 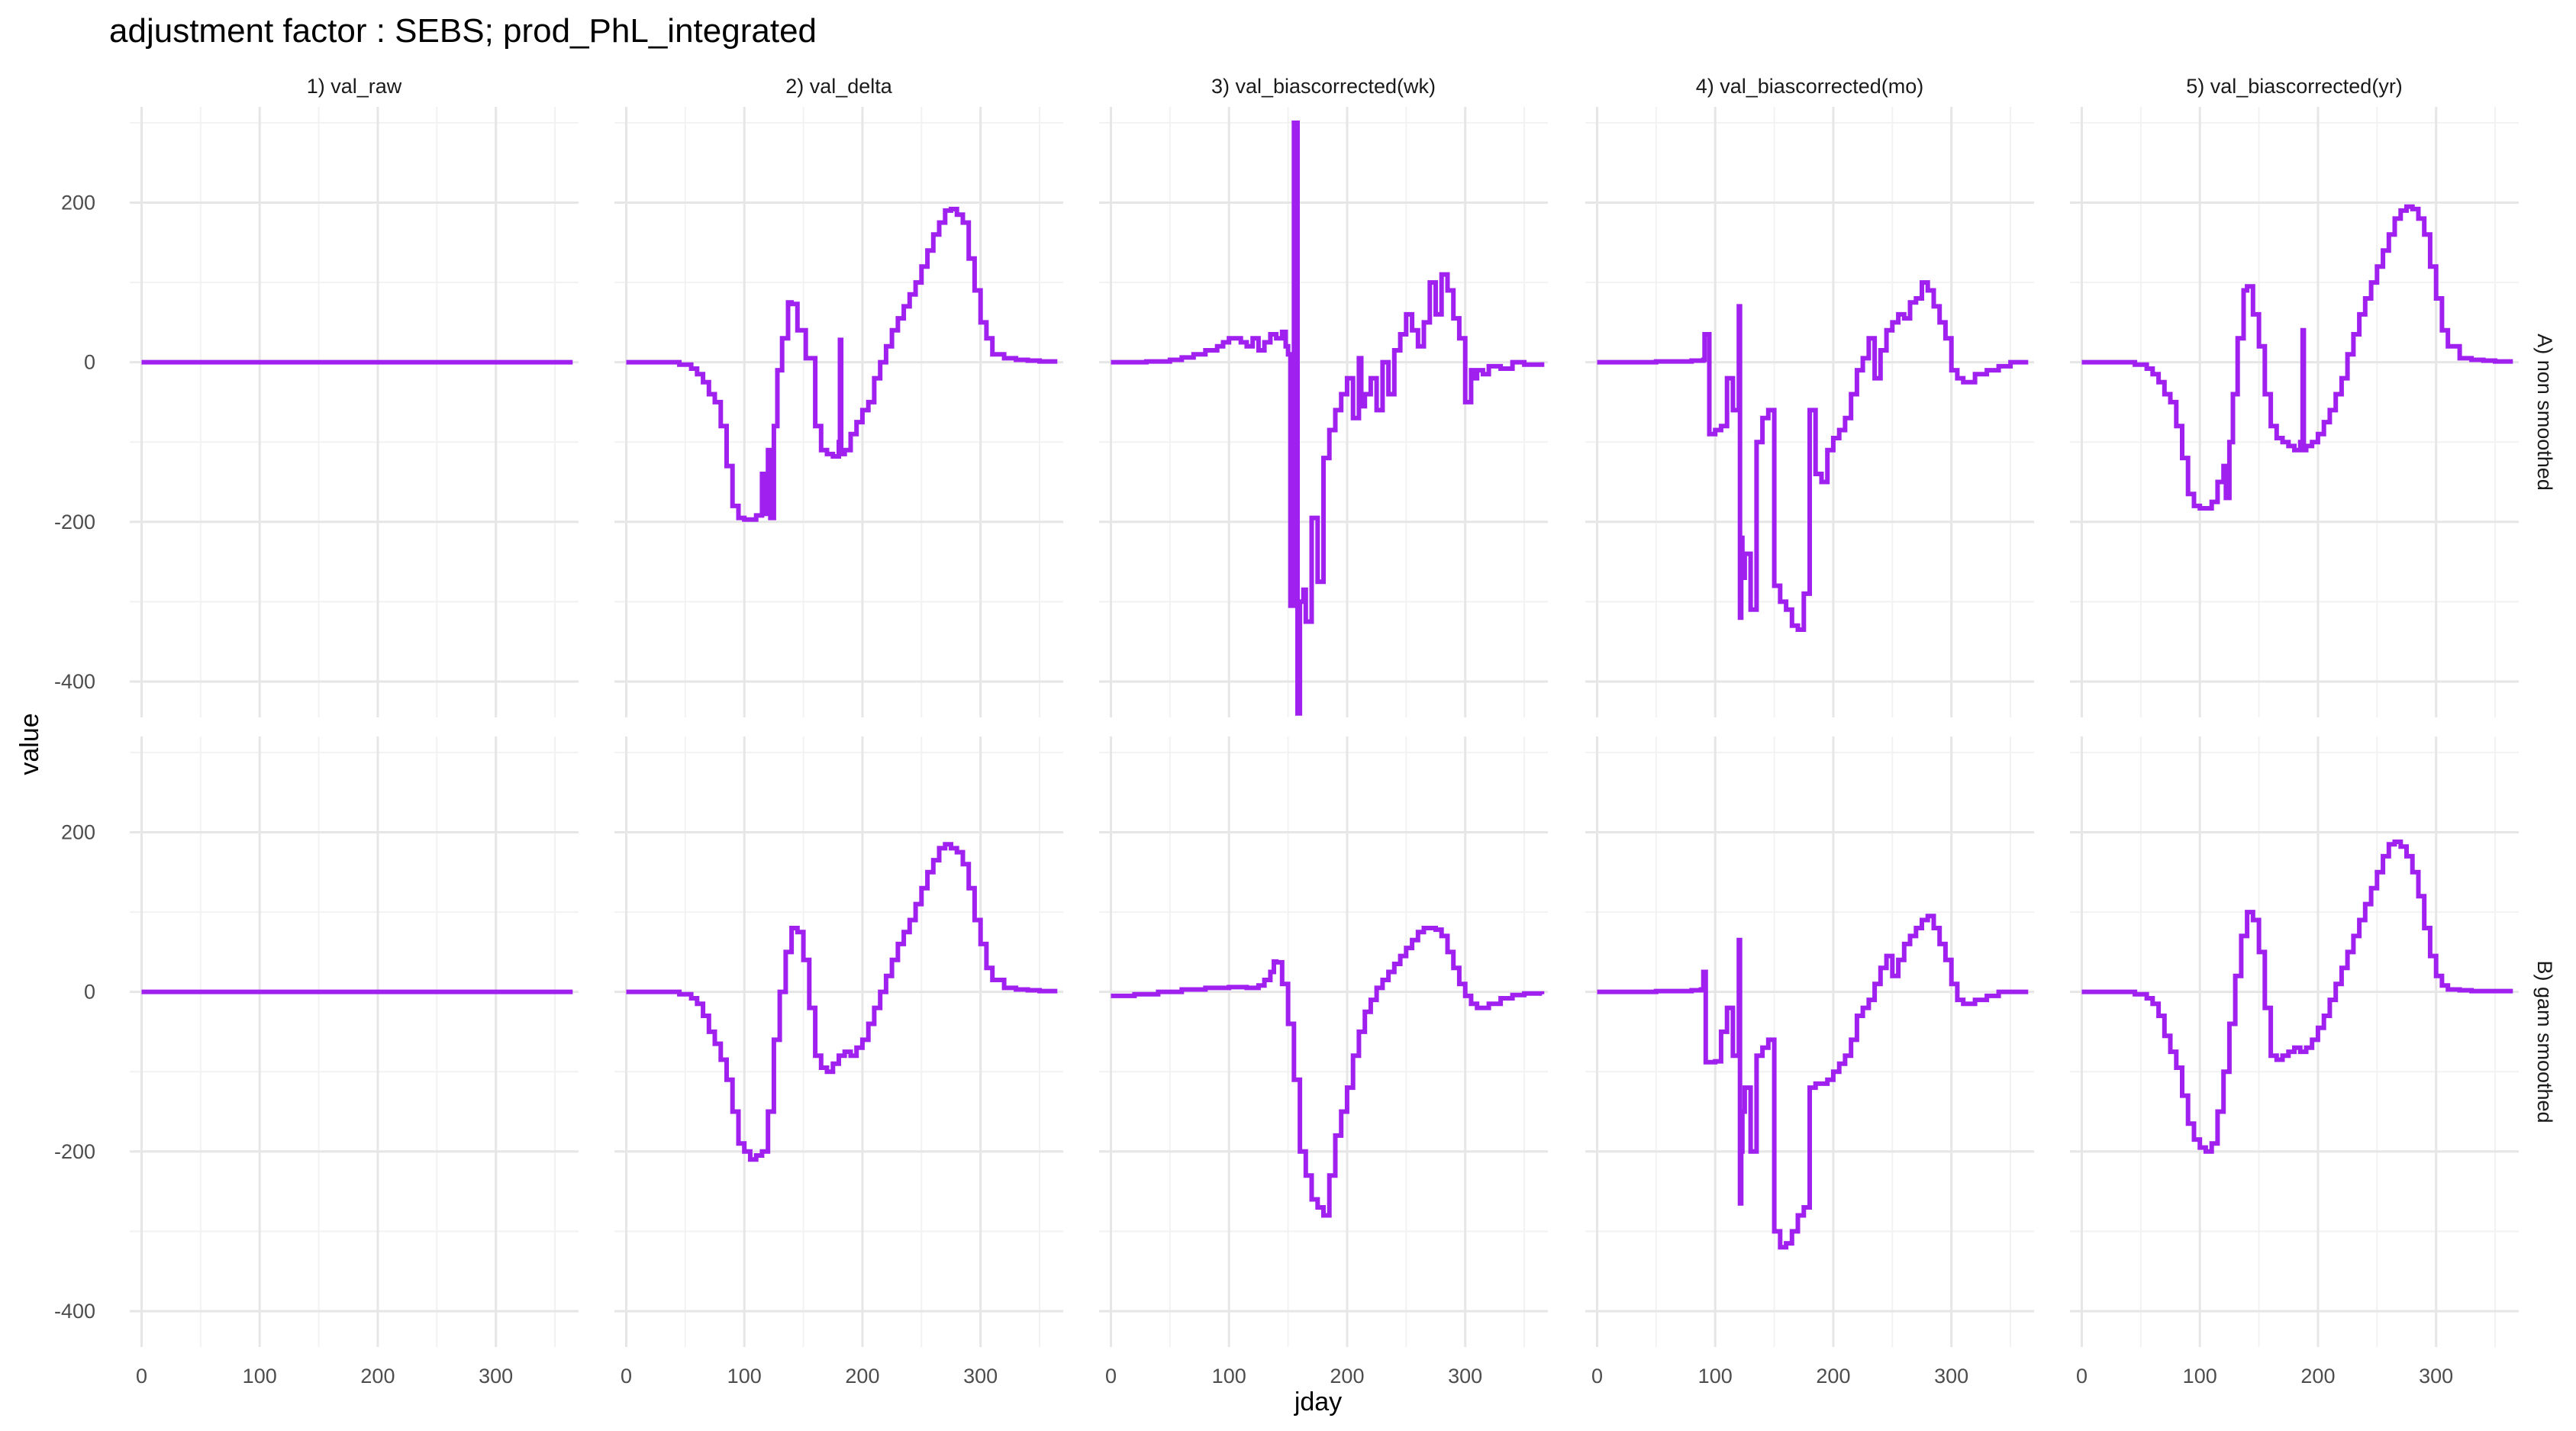 I want to click on facet-strip-label: 2) val_delta, so click(x=839, y=87).